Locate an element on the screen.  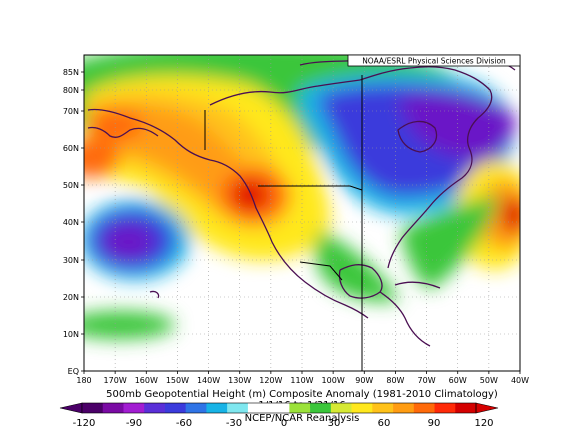
colorbar-tick-label: 0 is located at coordinates (284, 423).